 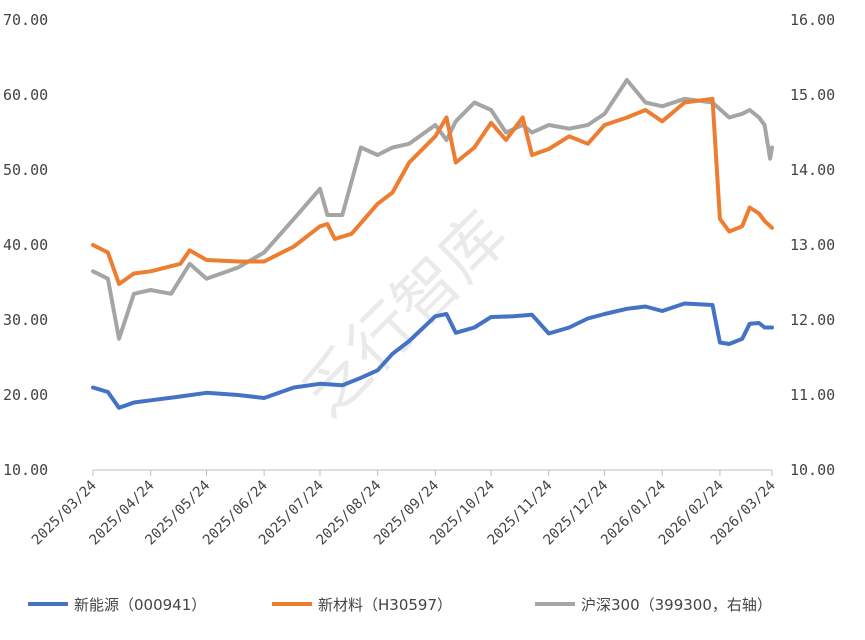 What do you see at coordinates (812, 20) in the screenshot?
I see `y-right-tick-label: 16.00` at bounding box center [812, 20].